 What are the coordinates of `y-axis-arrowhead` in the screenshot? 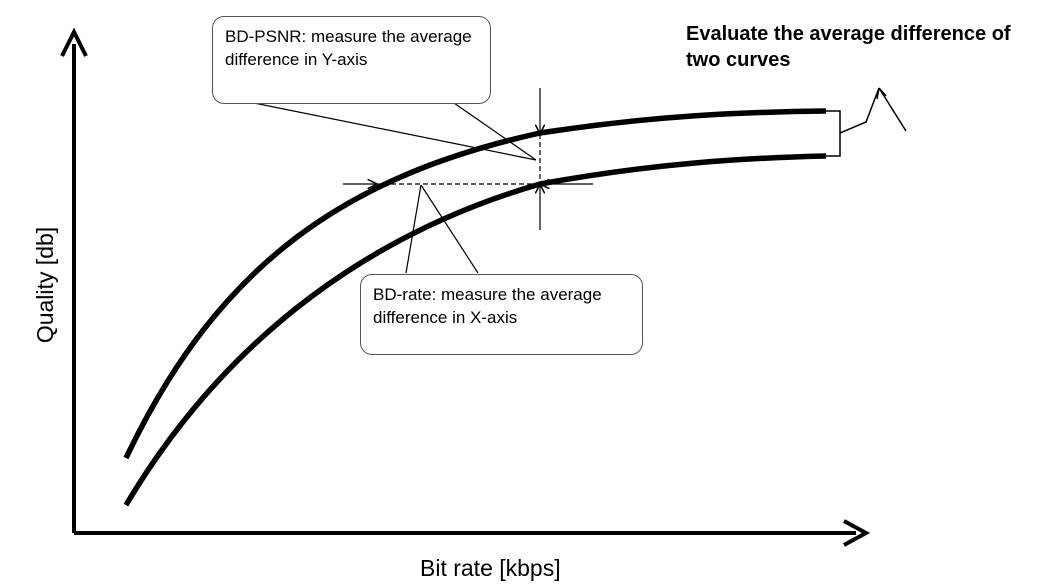 It's located at (74, 42).